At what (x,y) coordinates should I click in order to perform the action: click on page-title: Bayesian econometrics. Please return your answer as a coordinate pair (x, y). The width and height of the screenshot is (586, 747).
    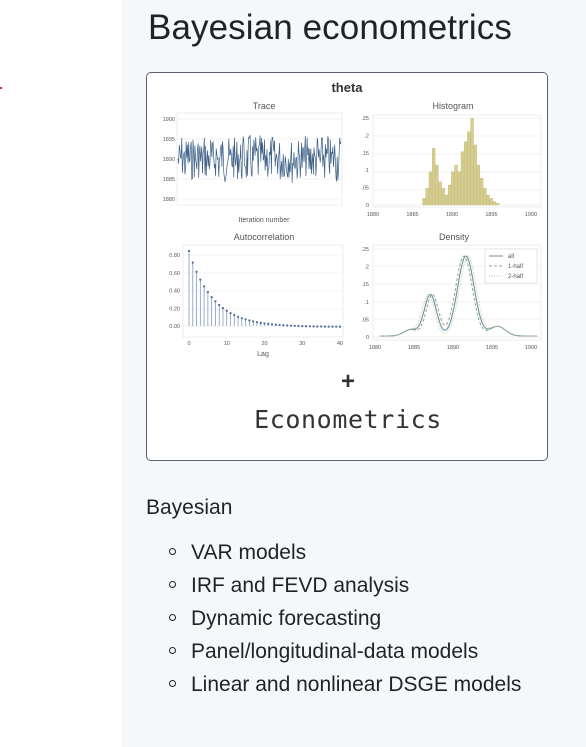
    Looking at the image, I should click on (330, 27).